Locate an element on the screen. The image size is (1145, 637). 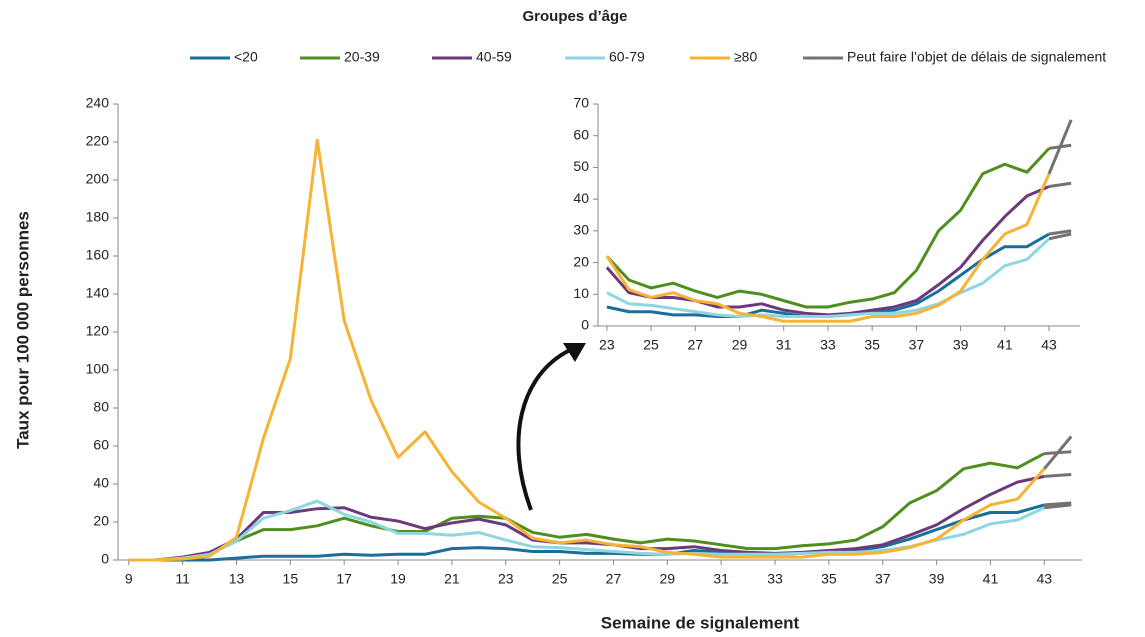
y-axis-title: Taux pour 100 000 personnes is located at coordinates (22, 330).